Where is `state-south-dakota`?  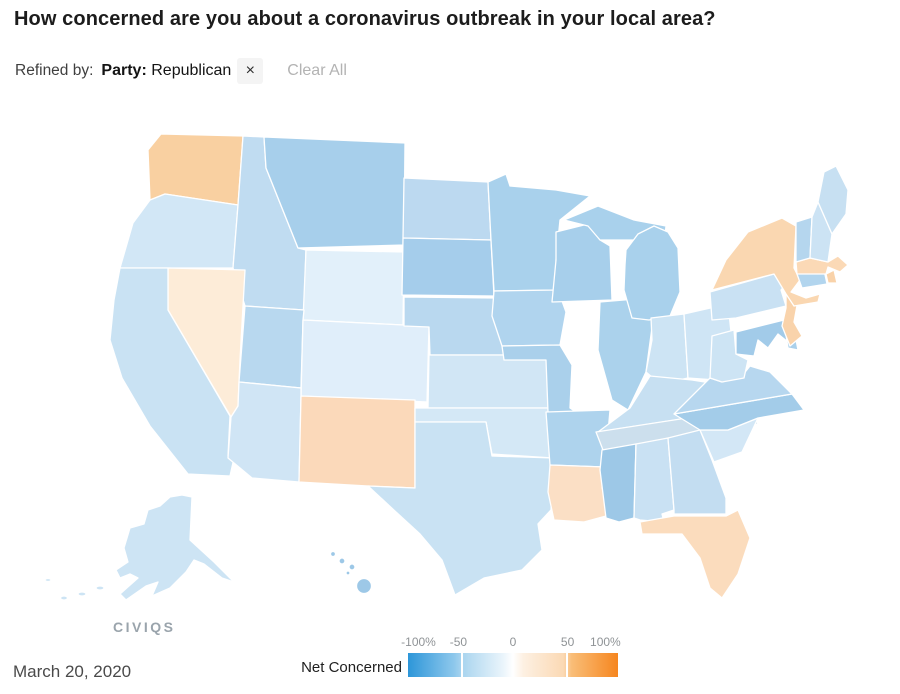 state-south-dakota is located at coordinates (448, 267).